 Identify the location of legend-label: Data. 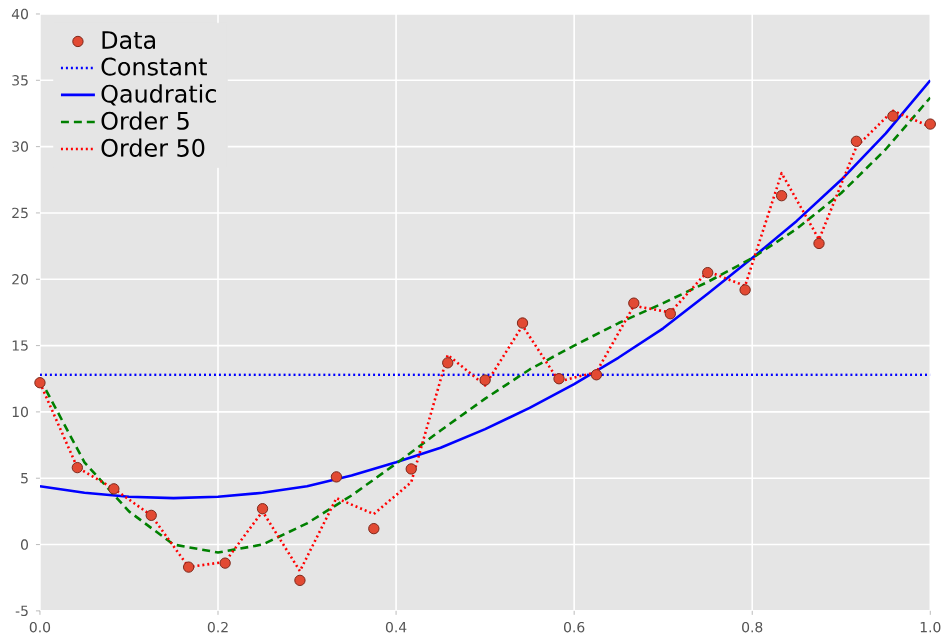
(128, 39).